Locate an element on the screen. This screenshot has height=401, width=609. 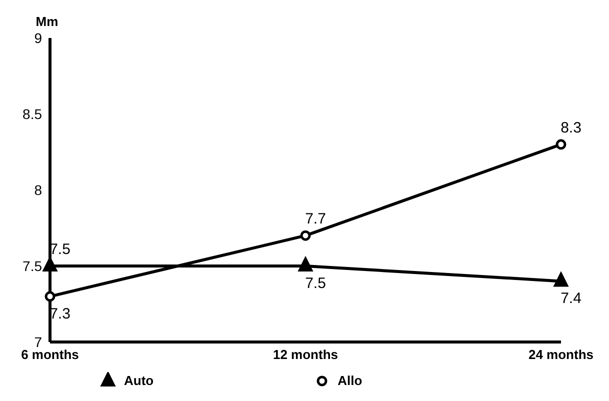
x-tick-label: 24 months is located at coordinates (561, 354).